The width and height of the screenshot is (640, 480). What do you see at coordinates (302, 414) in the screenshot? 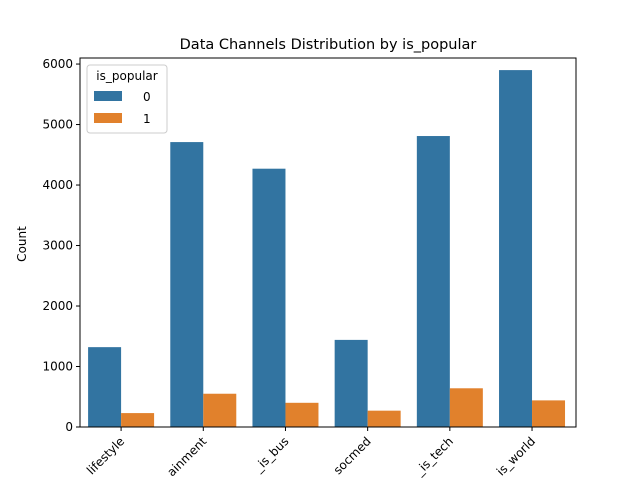
I see `bar-_is_bus-series-1` at bounding box center [302, 414].